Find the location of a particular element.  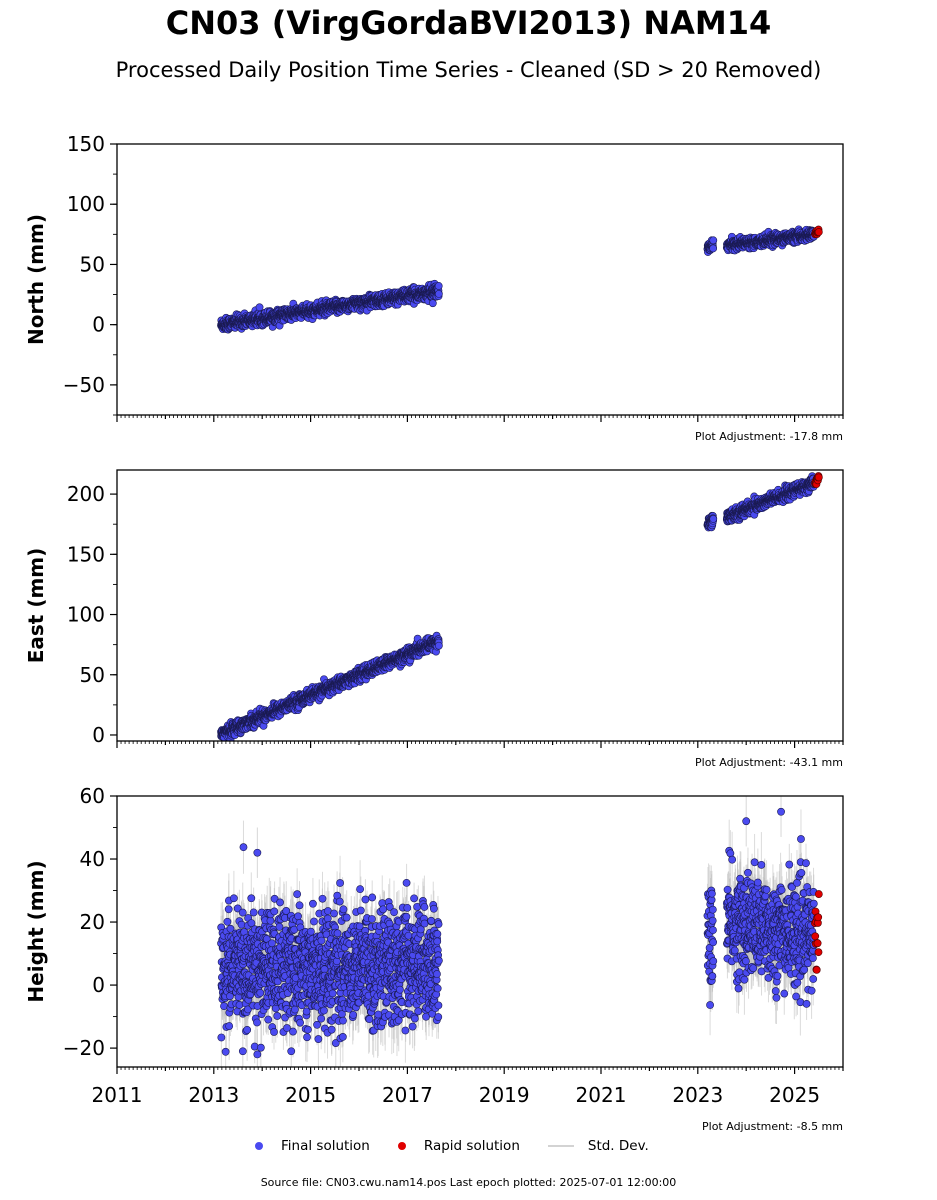

y-tick-label: 50 is located at coordinates (92, 264).